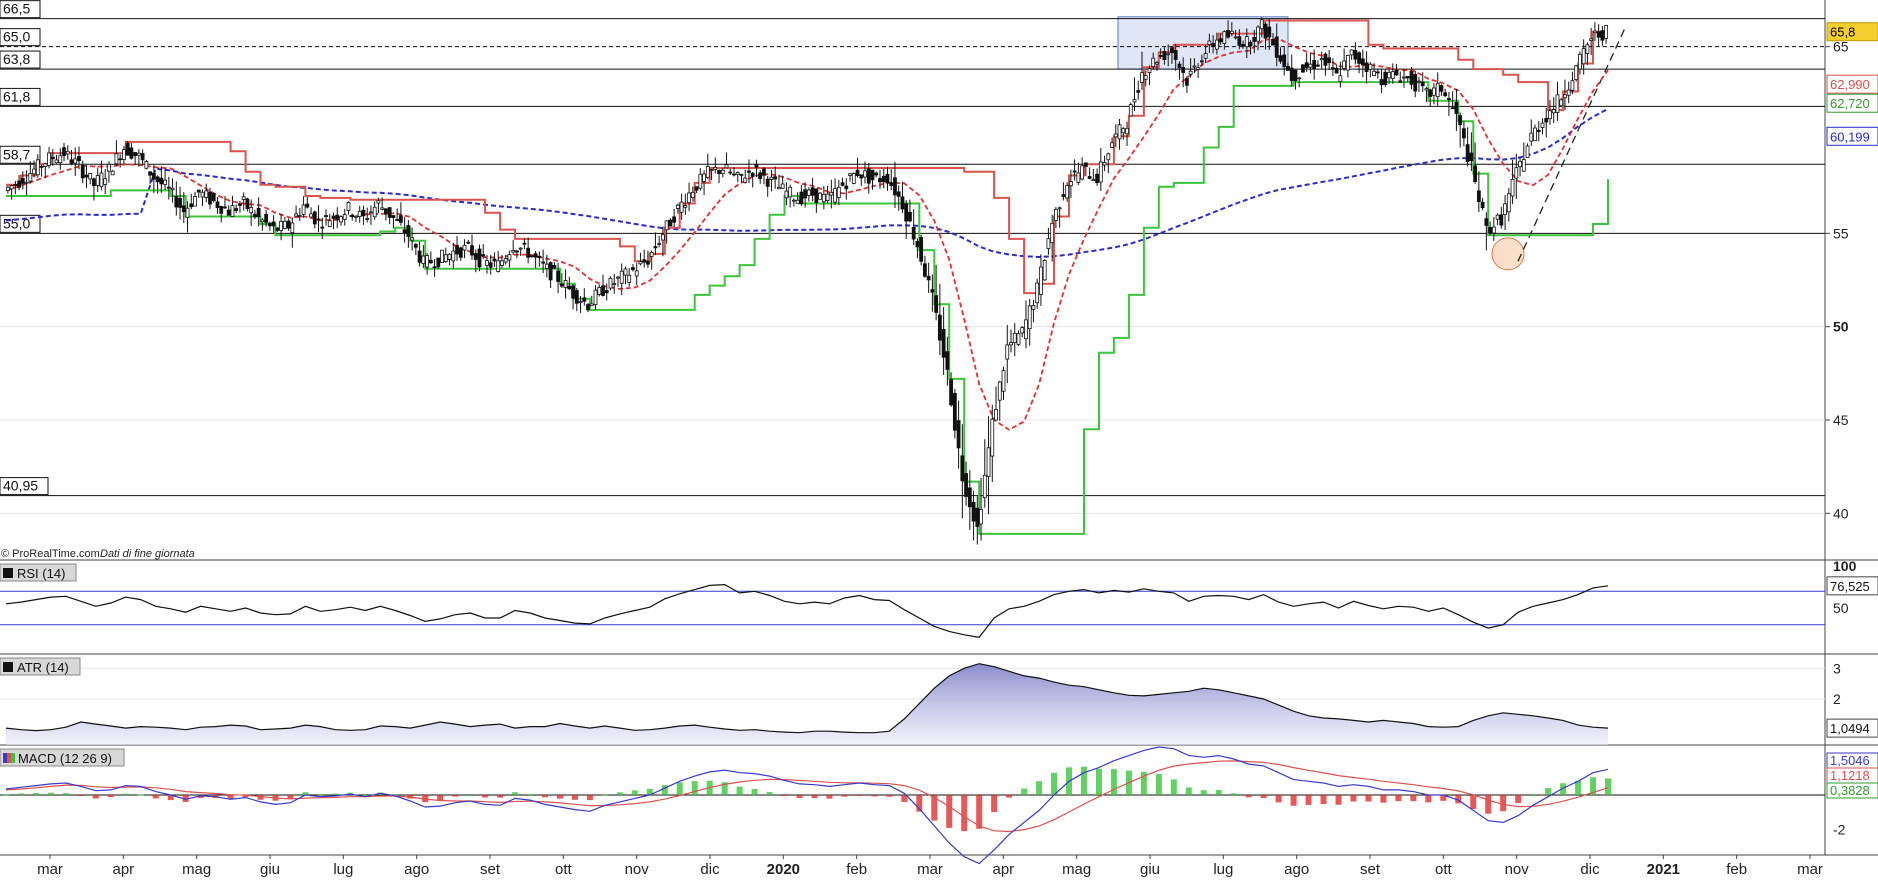 This screenshot has width=1878, height=884. What do you see at coordinates (807, 610) in the screenshot?
I see `rsi-line` at bounding box center [807, 610].